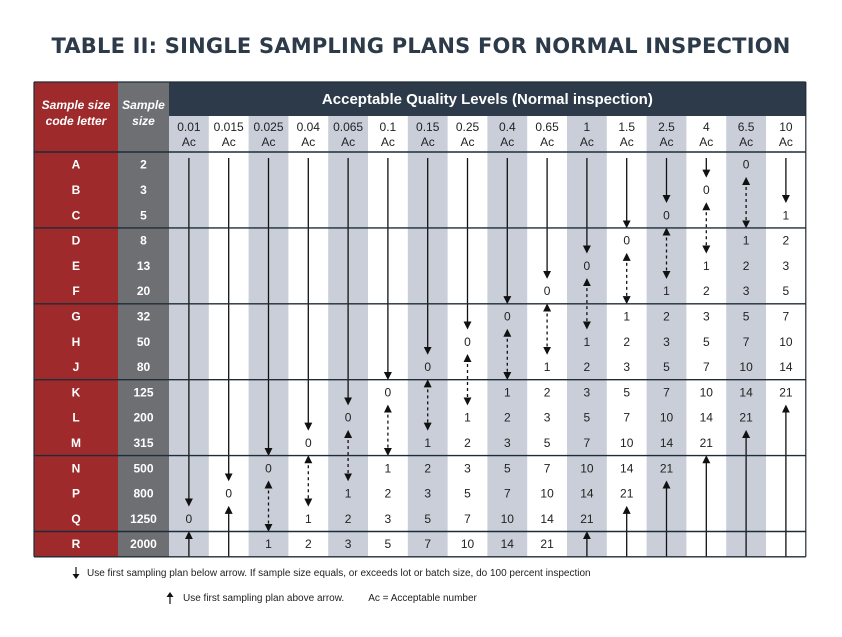  What do you see at coordinates (309, 127) in the screenshot?
I see `aql-level-header: 0.04` at bounding box center [309, 127].